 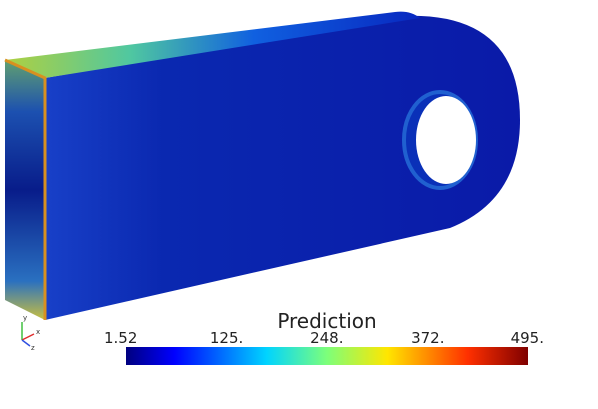 I want to click on colorbar-tick-label: 1.52, so click(x=120, y=338).